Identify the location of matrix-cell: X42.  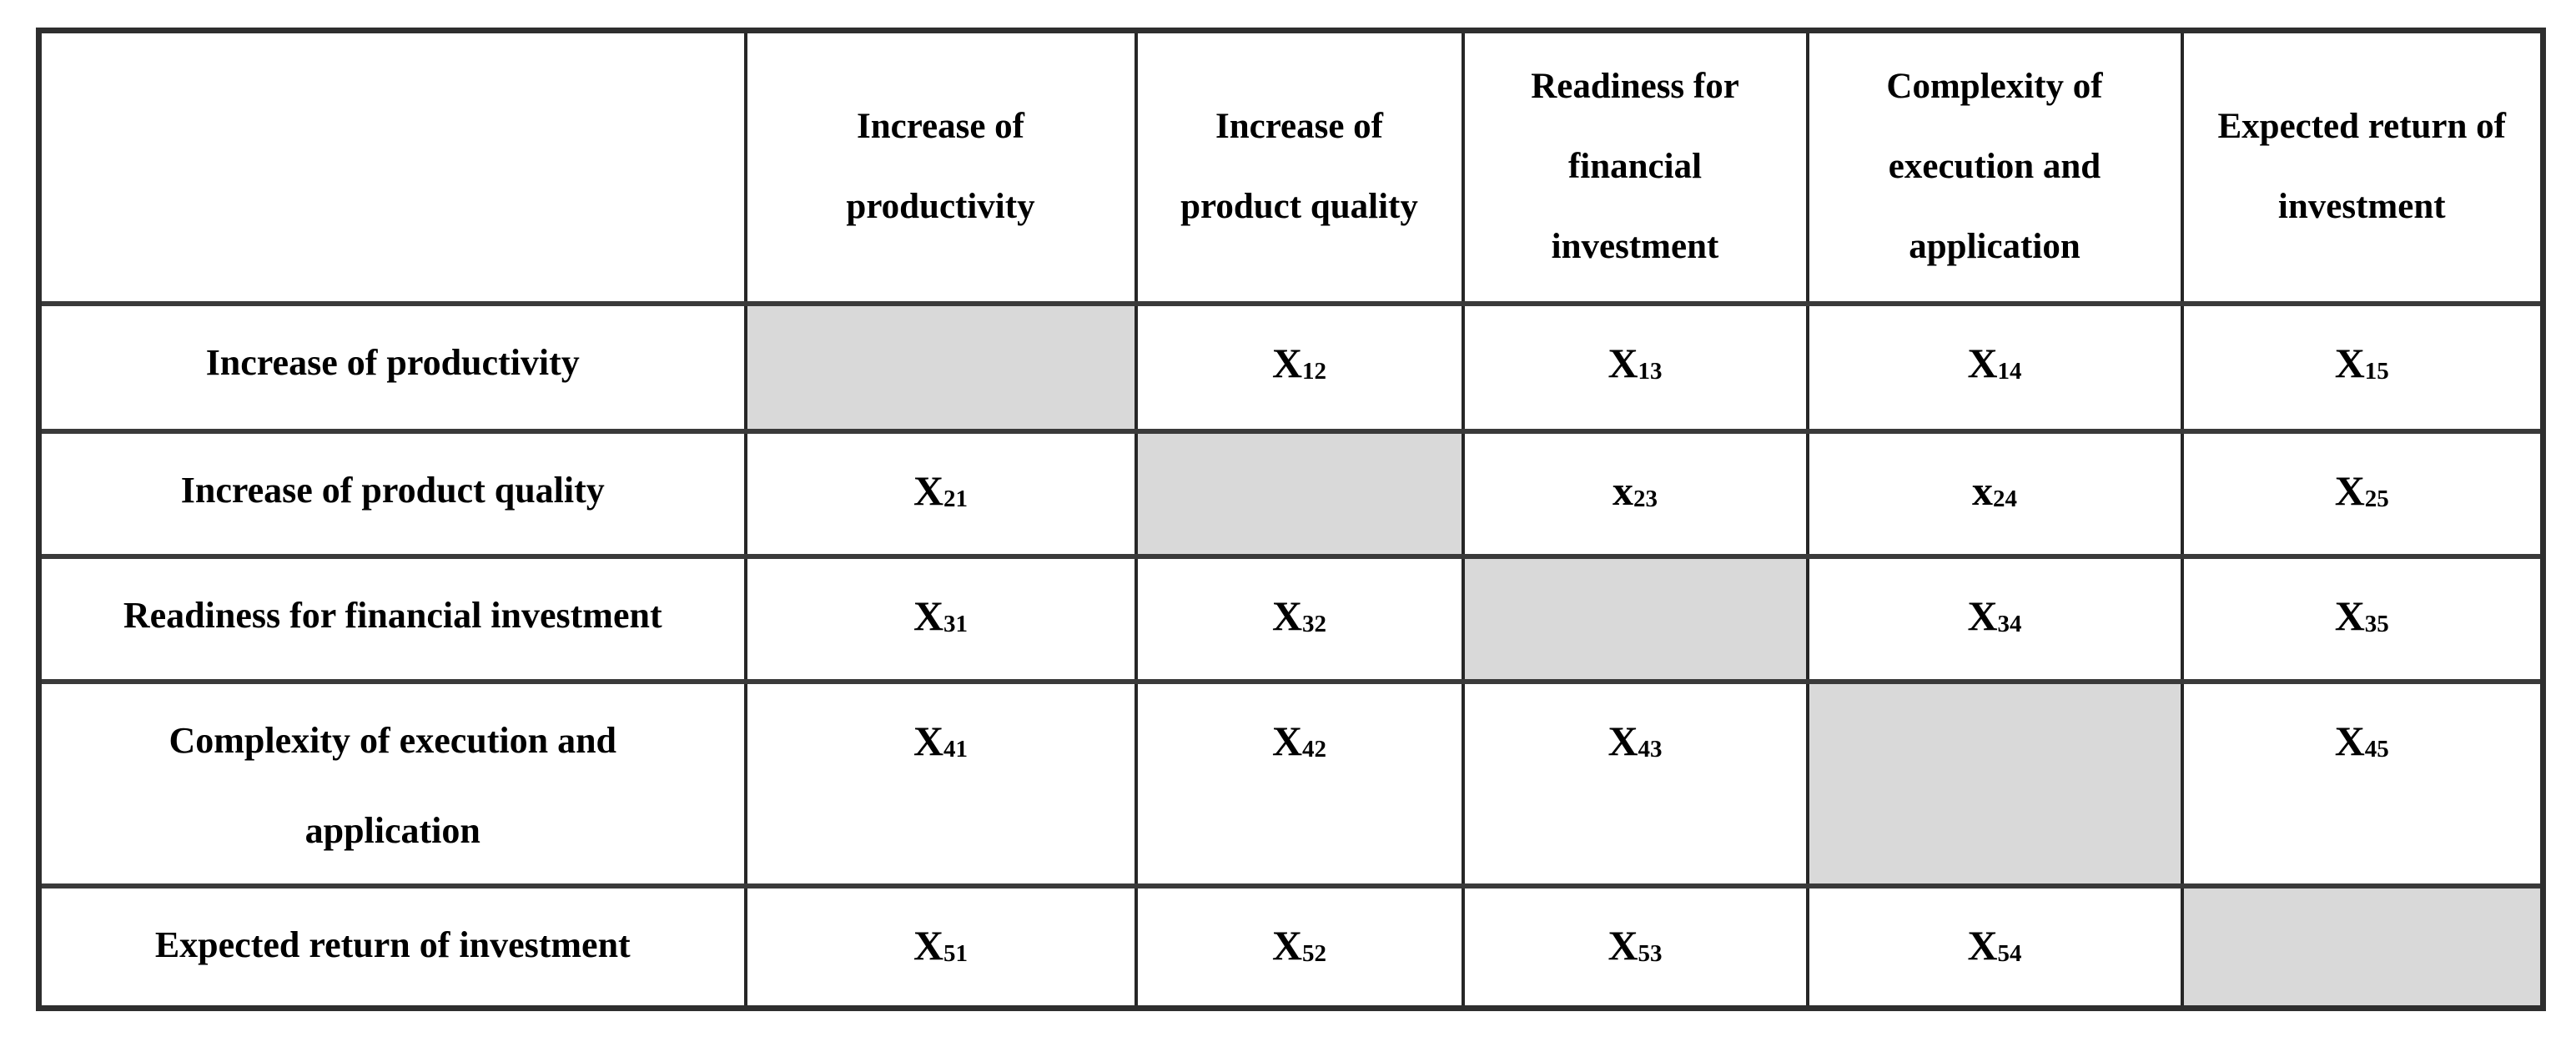
(1299, 783).